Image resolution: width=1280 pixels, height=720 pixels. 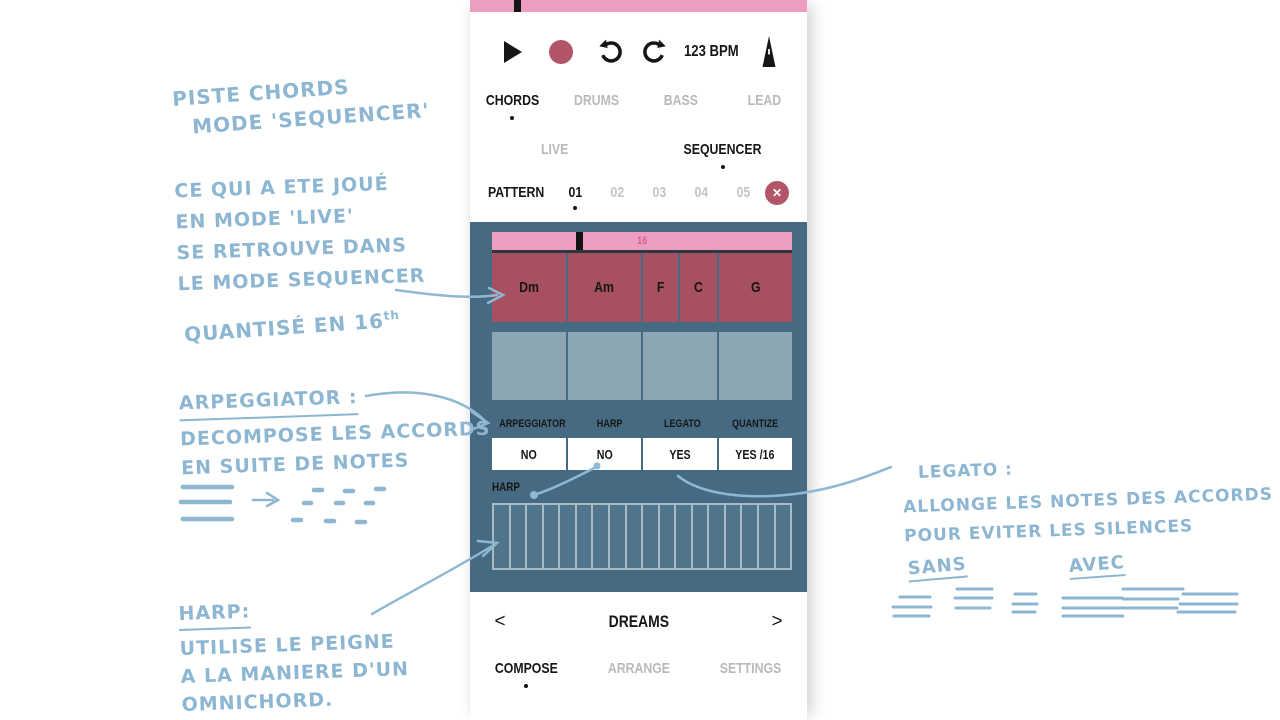 What do you see at coordinates (516, 192) in the screenshot?
I see `pattern-label: PATTERN` at bounding box center [516, 192].